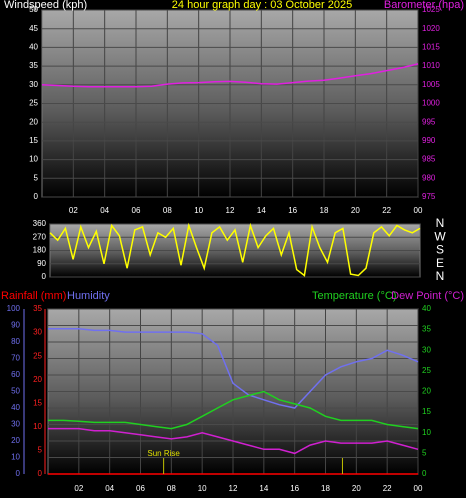 The height and width of the screenshot is (498, 466). Describe the element at coordinates (40, 223) in the screenshot. I see `tick-label: 360` at that location.